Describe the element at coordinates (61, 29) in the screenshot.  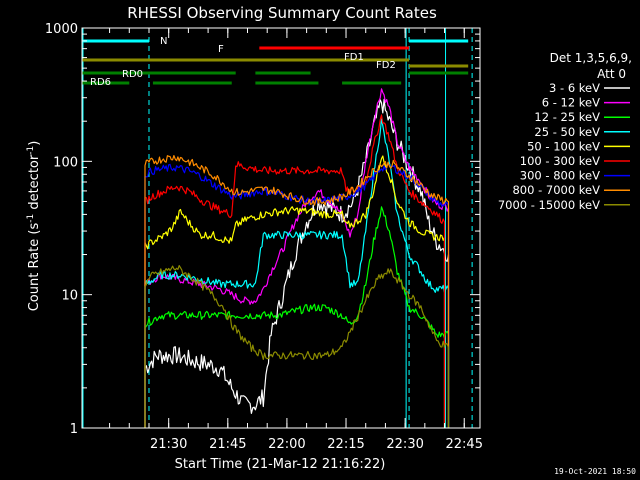
I see `y-tick-label: 1000` at that location.